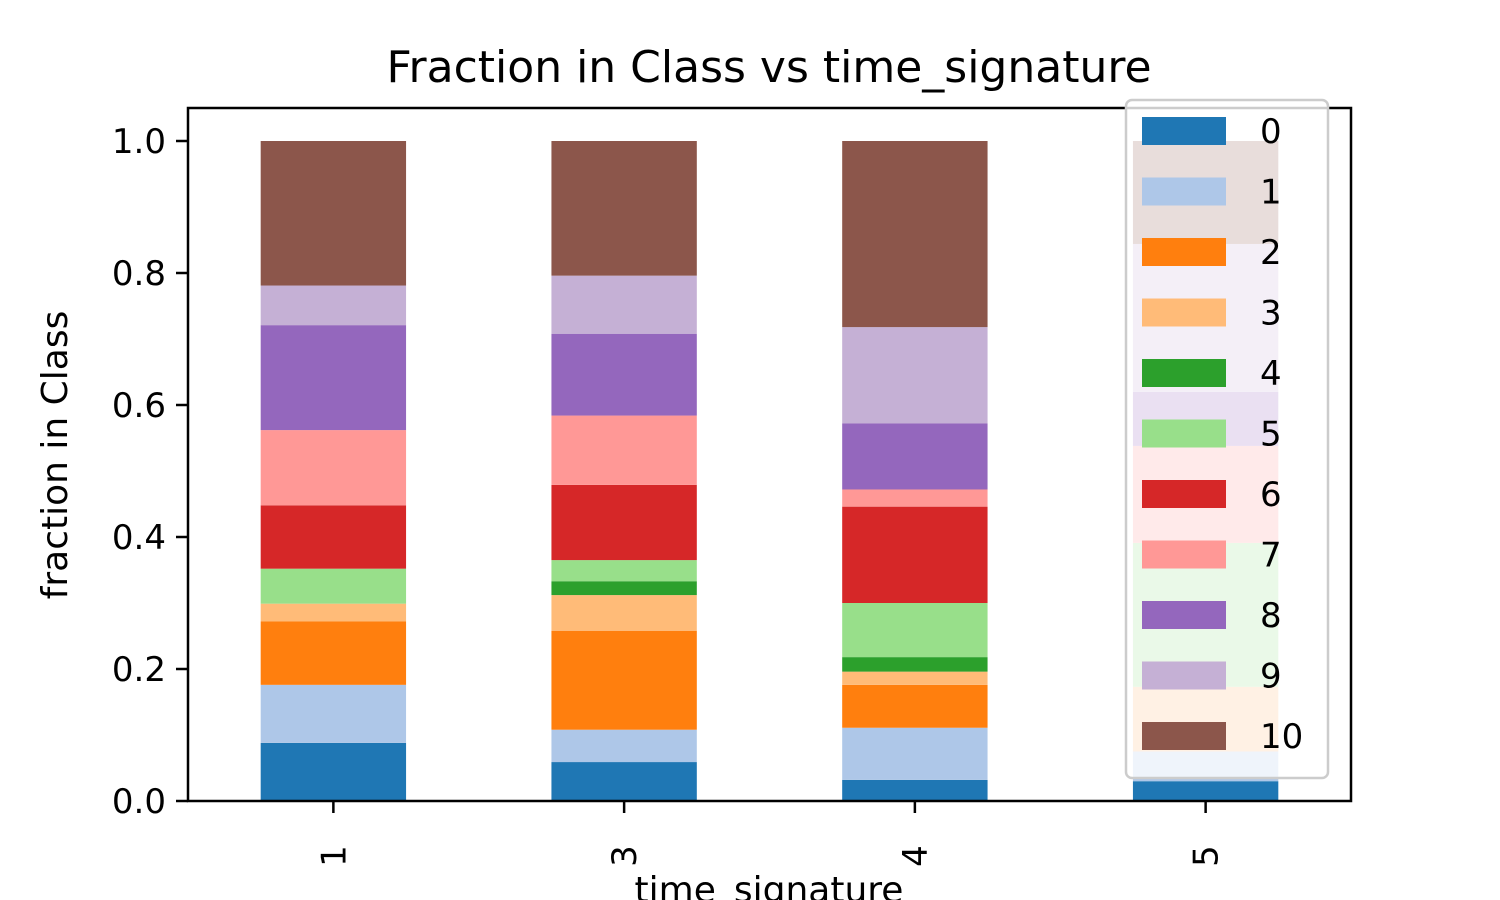 This screenshot has width=1500, height=900. Describe the element at coordinates (1281, 737) in the screenshot. I see `legend-label-10: 10` at that location.